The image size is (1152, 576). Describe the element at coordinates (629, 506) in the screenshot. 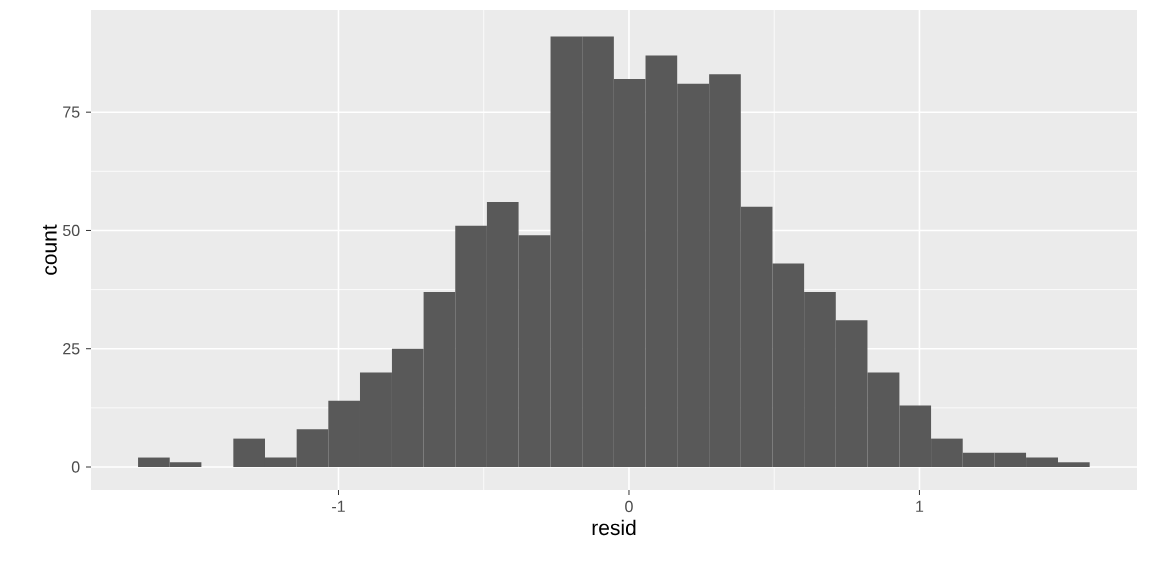

I see `x-tick-label: 0` at that location.